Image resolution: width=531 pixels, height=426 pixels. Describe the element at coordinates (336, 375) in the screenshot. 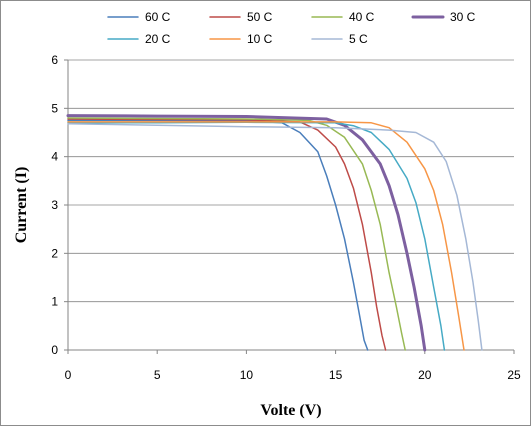

I see `x-tick-label: 15` at that location.